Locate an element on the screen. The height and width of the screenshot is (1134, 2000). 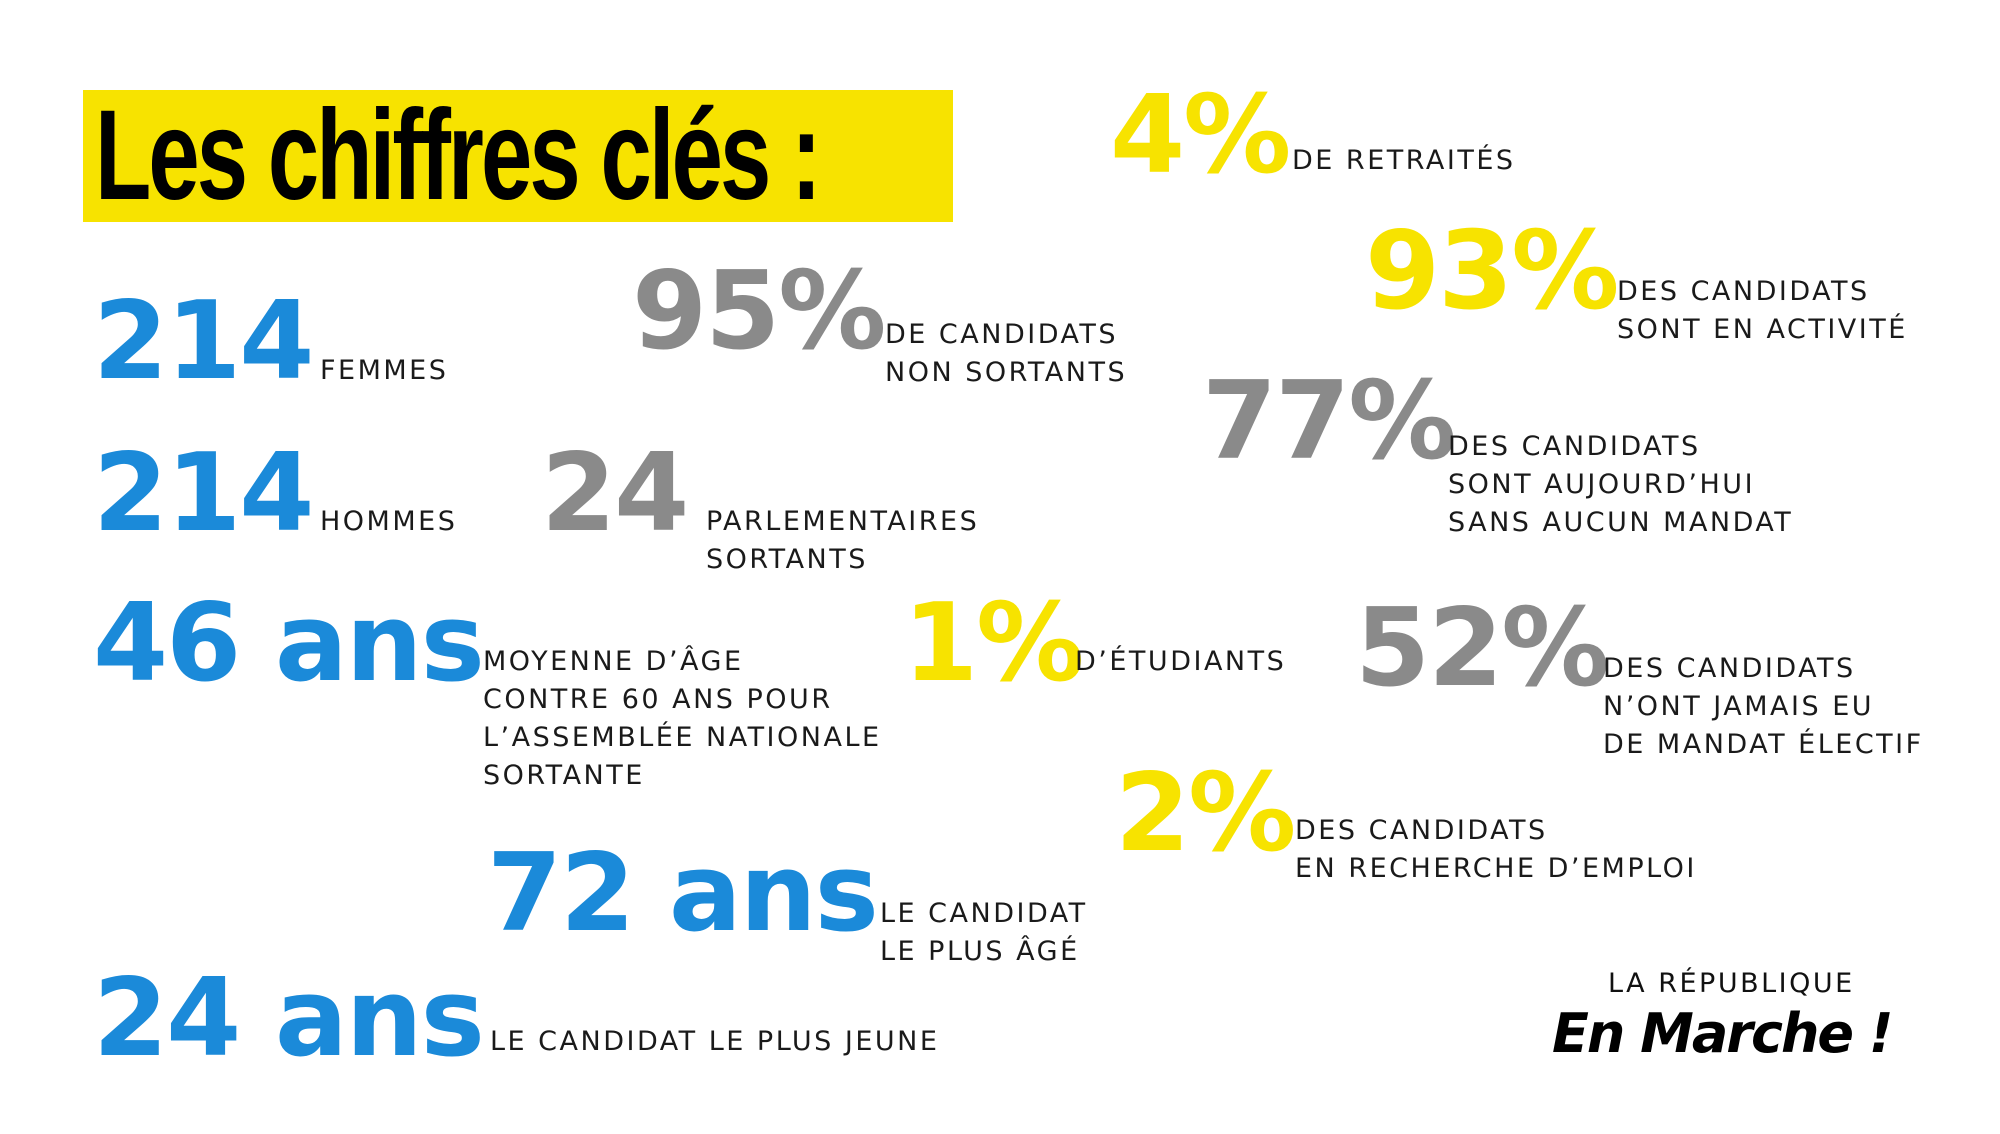
stat-non-sortants-label: DE CANDIDATS NON SORTANTS is located at coordinates (1006, 353).